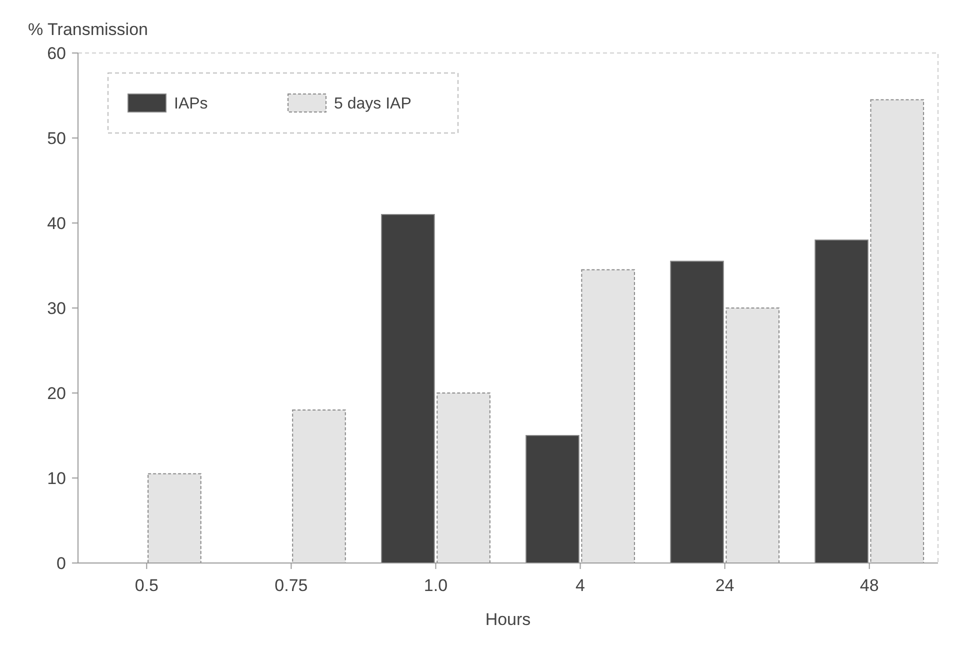  I want to click on x-tick-label: 1.0, so click(436, 585).